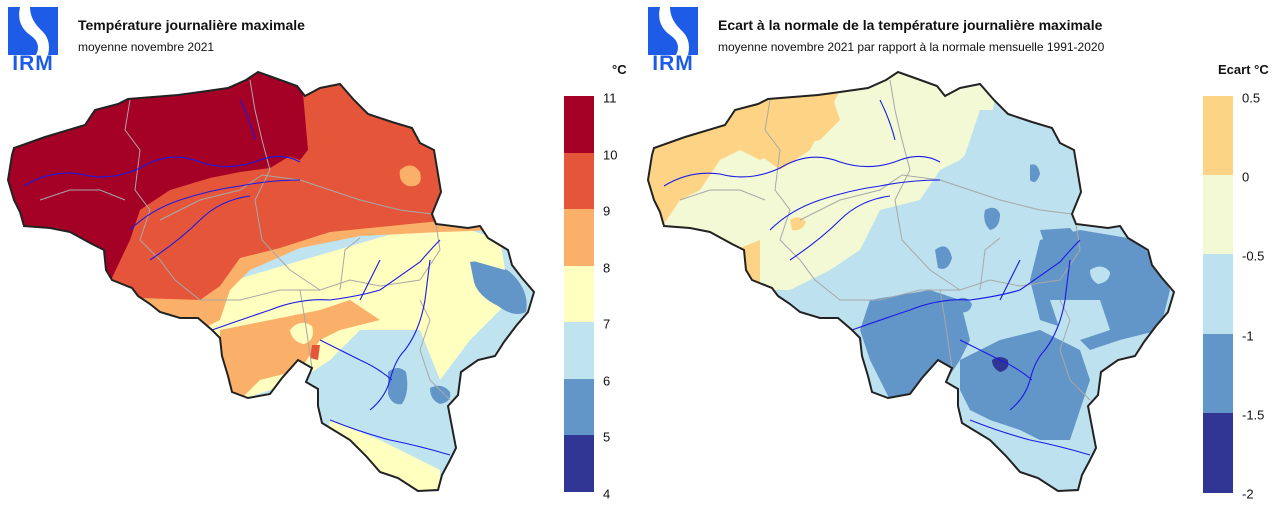 Image resolution: width=1280 pixels, height=507 pixels. Describe the element at coordinates (607, 268) in the screenshot. I see `legend-tick-label: 8` at that location.